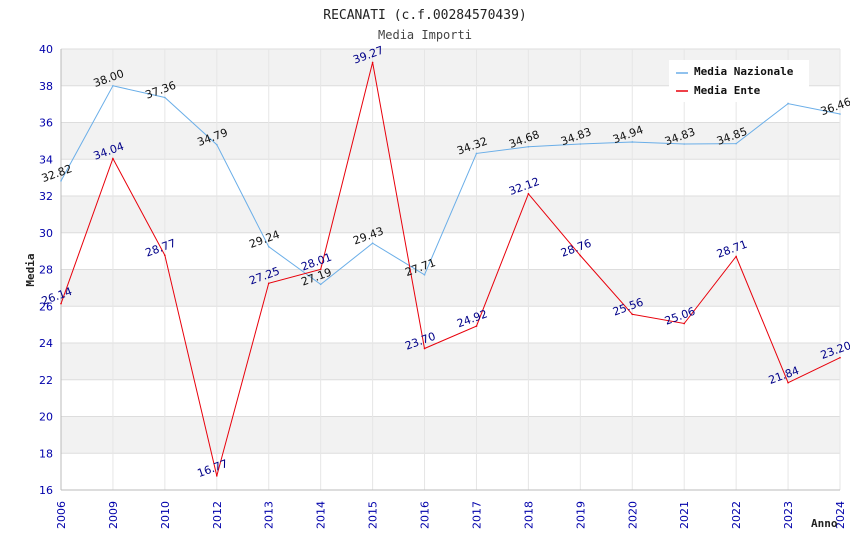  Describe the element at coordinates (524, 186) in the screenshot. I see `data-label: 32.12` at that location.